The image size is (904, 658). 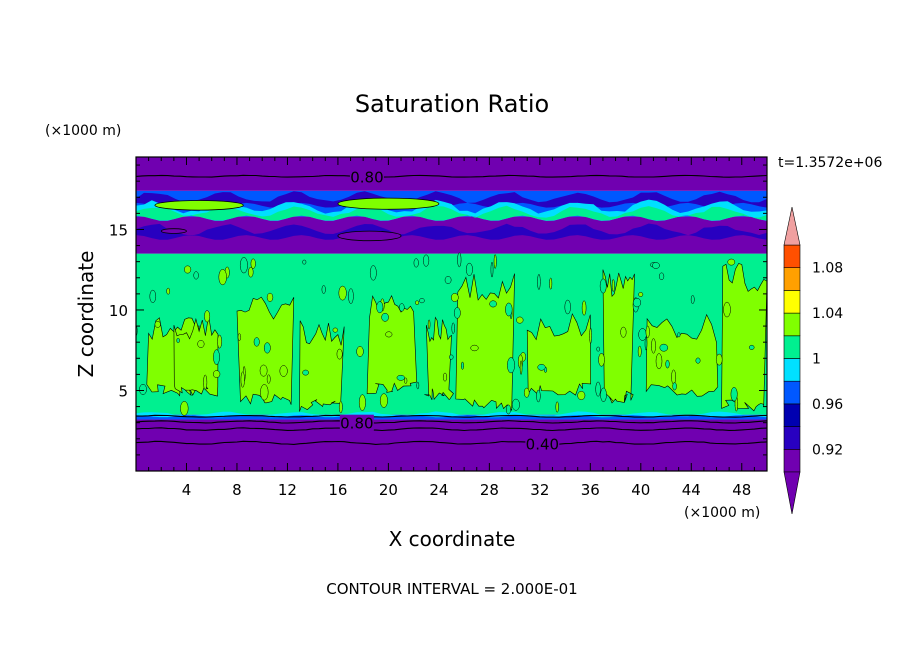 I want to click on time-label: t=1.3572e+06, so click(x=830, y=163).